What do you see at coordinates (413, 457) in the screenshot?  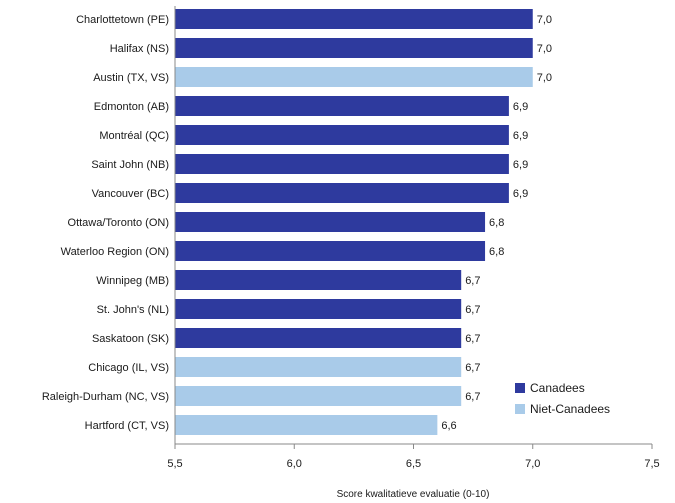 I see `x-axis-ticks: 5,5 6,0 6,5 7,0 7,5` at bounding box center [413, 457].